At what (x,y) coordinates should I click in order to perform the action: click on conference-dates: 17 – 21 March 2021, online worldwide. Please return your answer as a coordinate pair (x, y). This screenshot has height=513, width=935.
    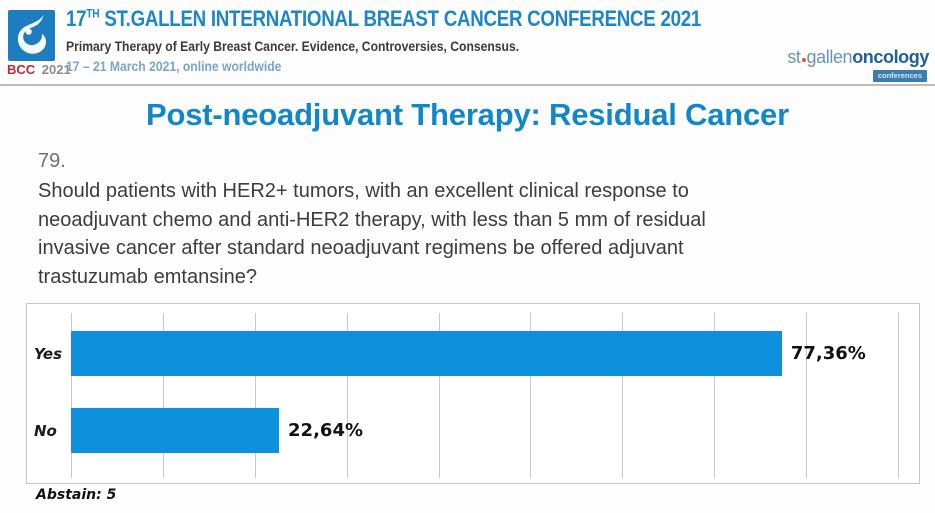
    Looking at the image, I should click on (174, 66).